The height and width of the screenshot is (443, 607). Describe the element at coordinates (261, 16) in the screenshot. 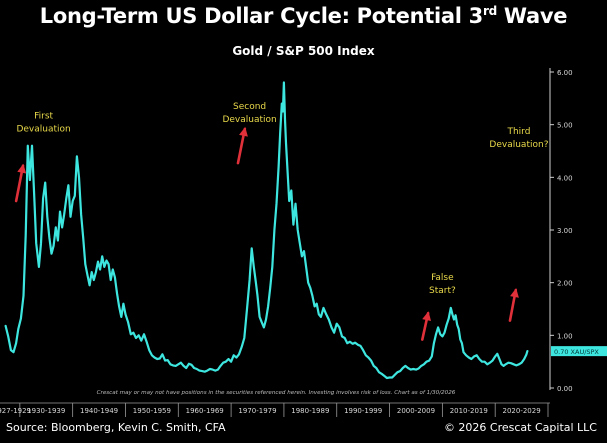

I see `chart-title-main: Long-Term US Dollar Cycle: Potential 3` at that location.